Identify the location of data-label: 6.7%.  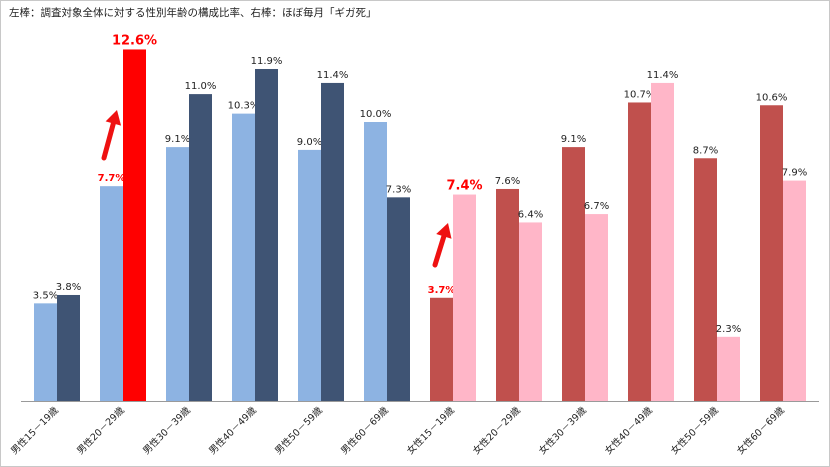
(596, 206).